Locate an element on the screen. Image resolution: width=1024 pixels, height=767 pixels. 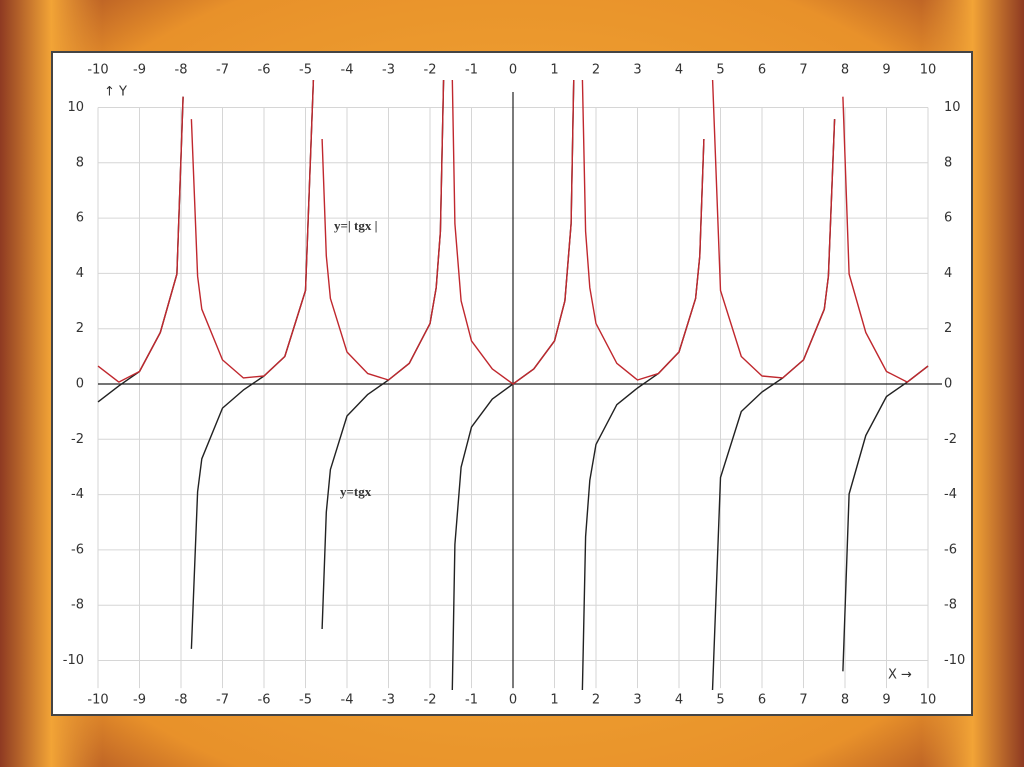
y-axis-label: ↑ Y is located at coordinates (115, 92).